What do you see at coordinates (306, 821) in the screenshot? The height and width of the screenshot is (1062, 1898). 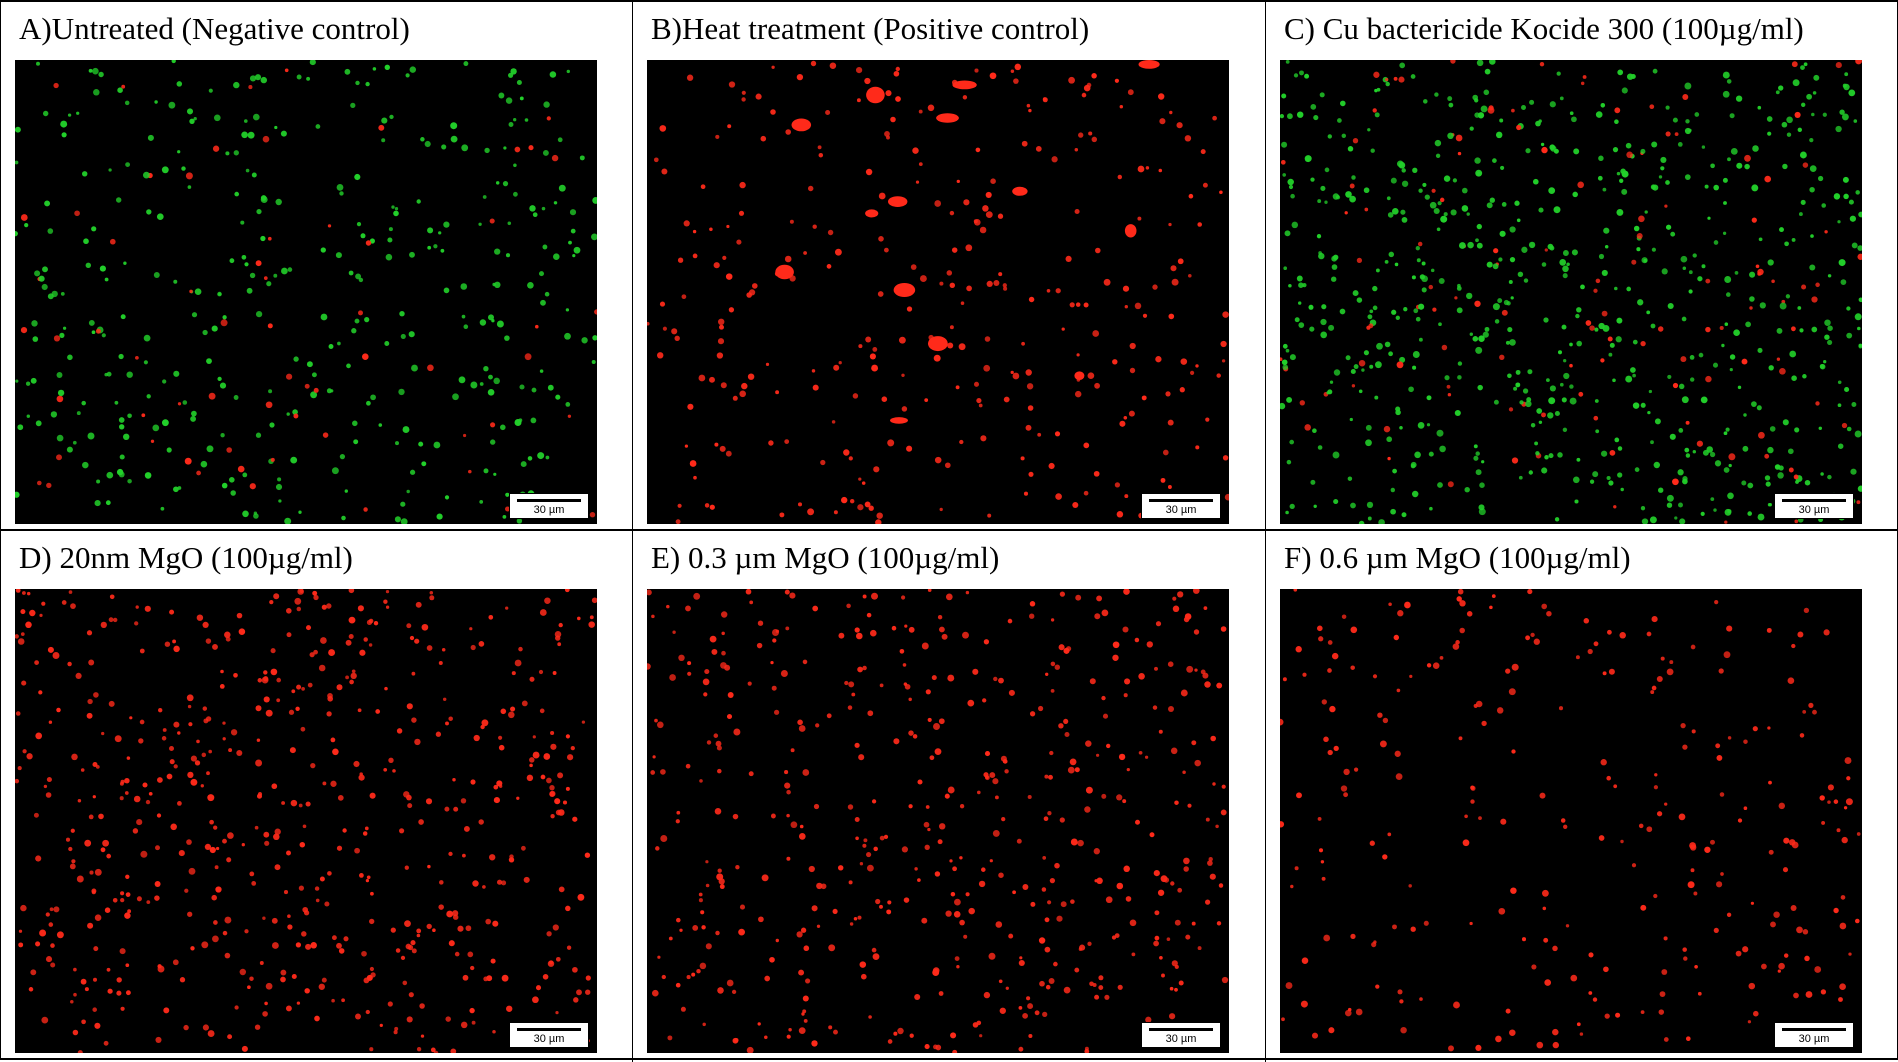 I see `micrograph-d` at bounding box center [306, 821].